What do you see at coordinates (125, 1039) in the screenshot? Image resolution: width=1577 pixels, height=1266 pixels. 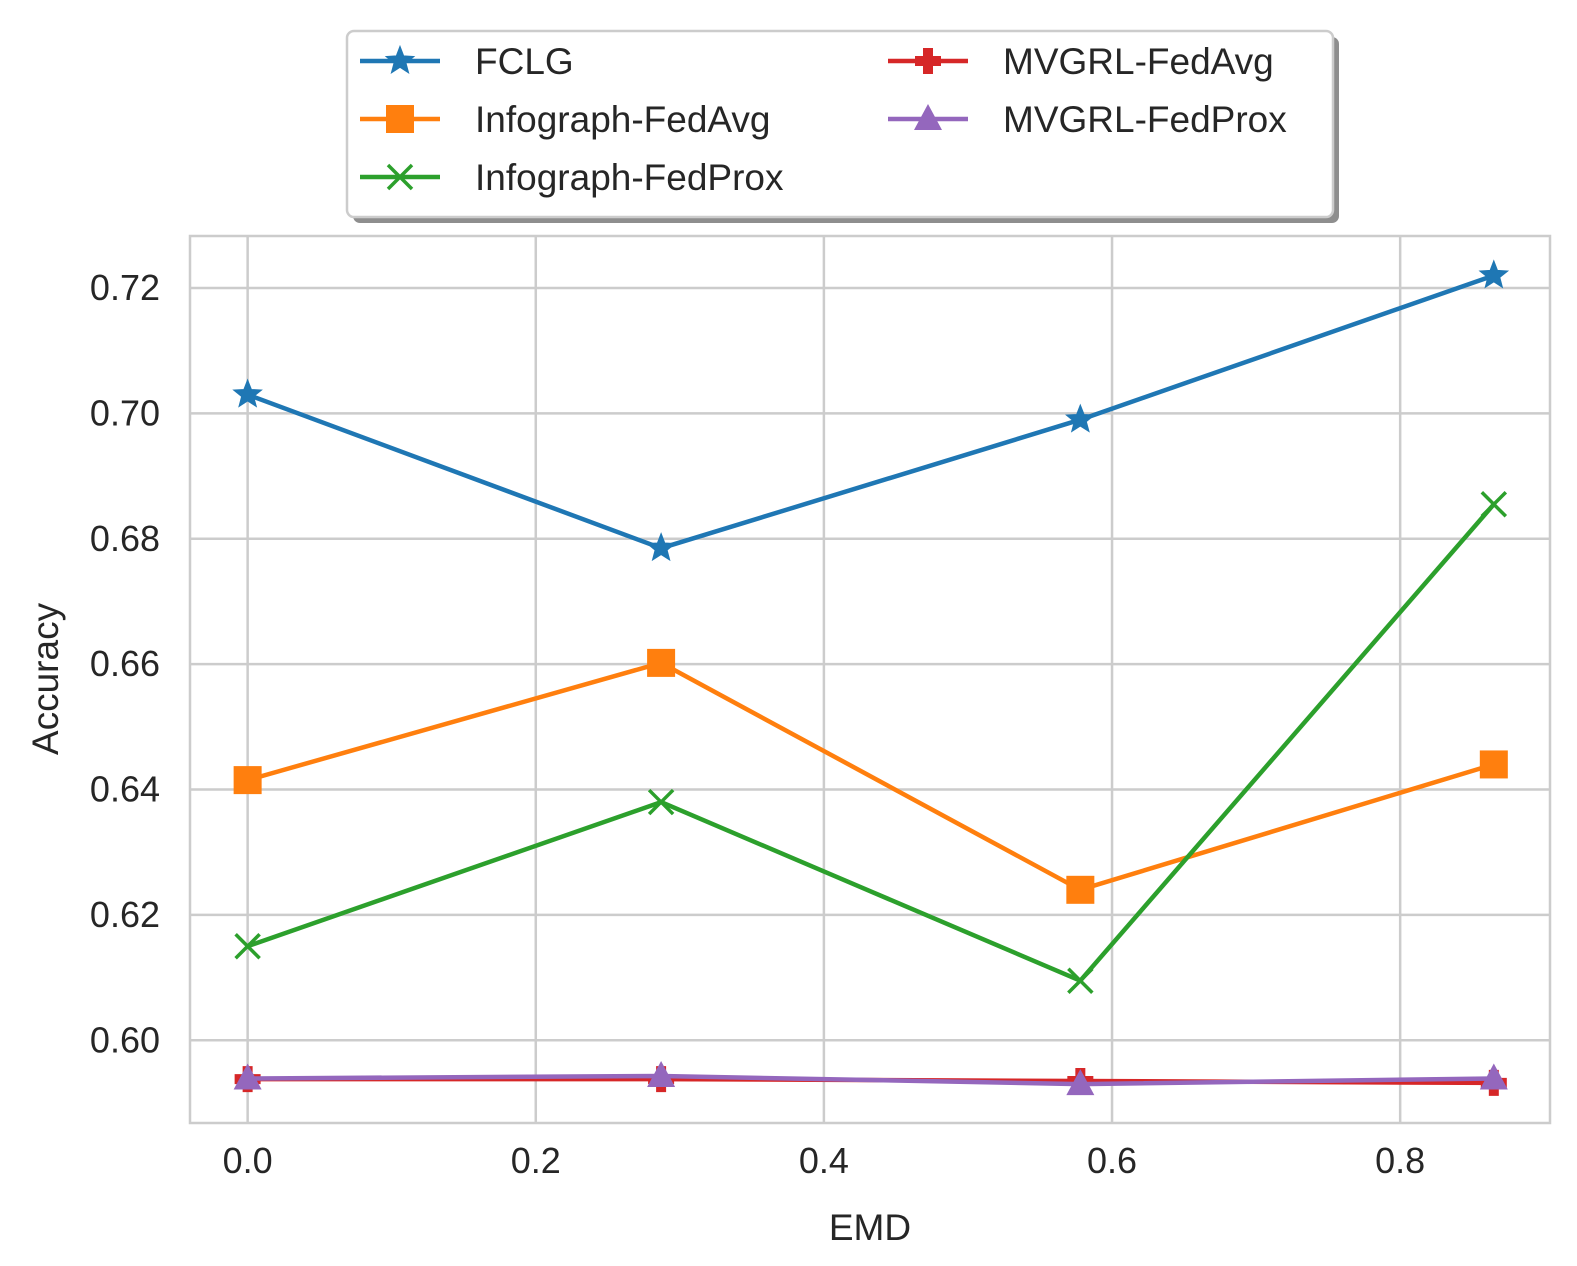 I see `y-tick-label: 0.60` at bounding box center [125, 1039].